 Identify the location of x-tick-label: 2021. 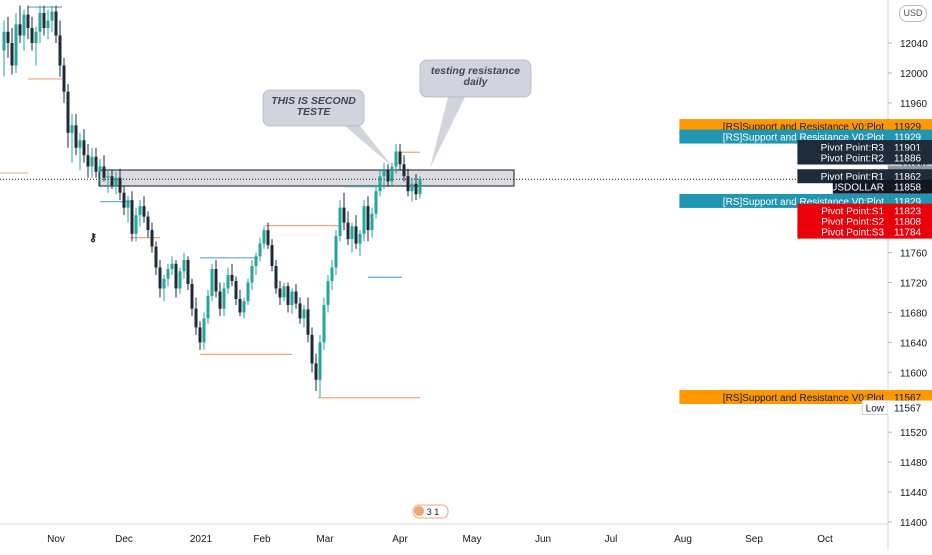
(201, 539).